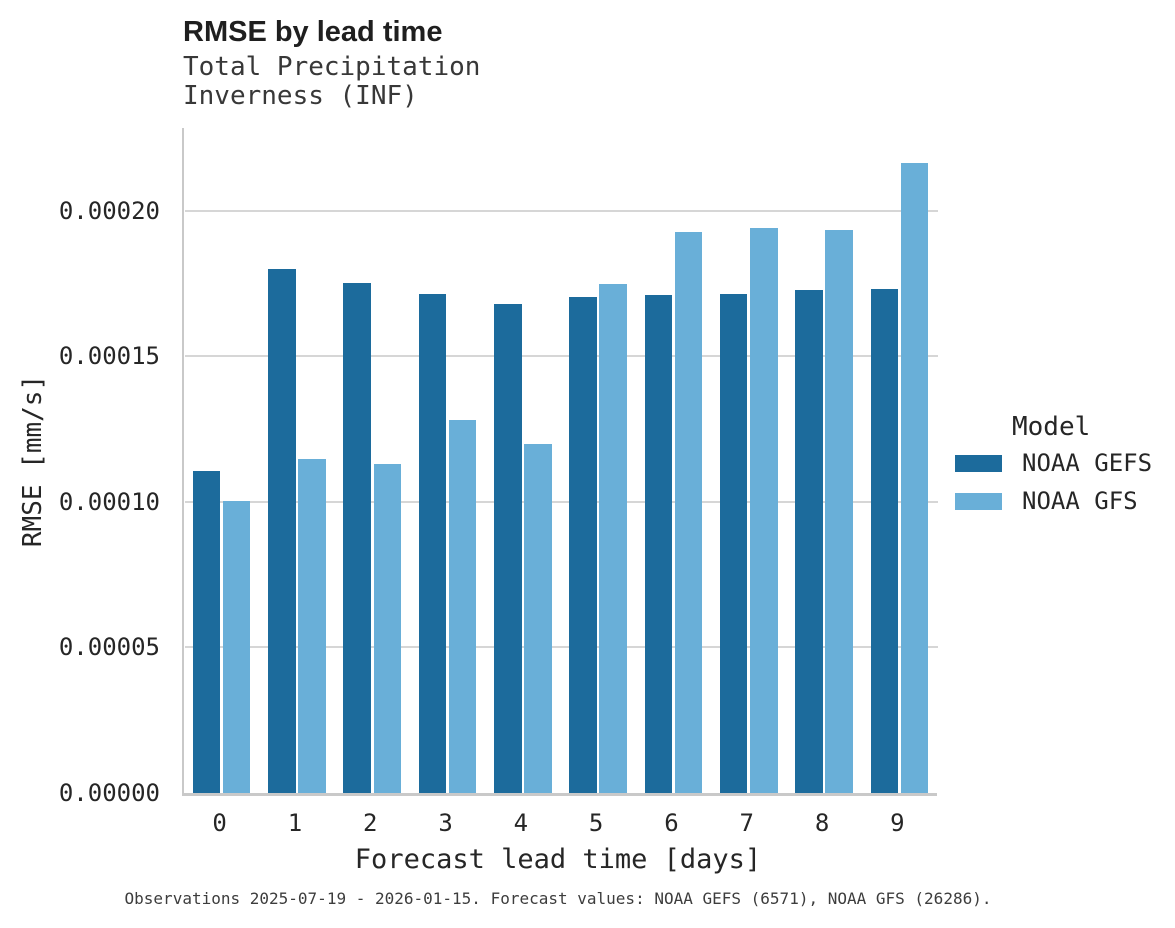 The image size is (1175, 928). Describe the element at coordinates (206, 631) in the screenshot. I see `bar-noaa-gefs-day0` at that location.